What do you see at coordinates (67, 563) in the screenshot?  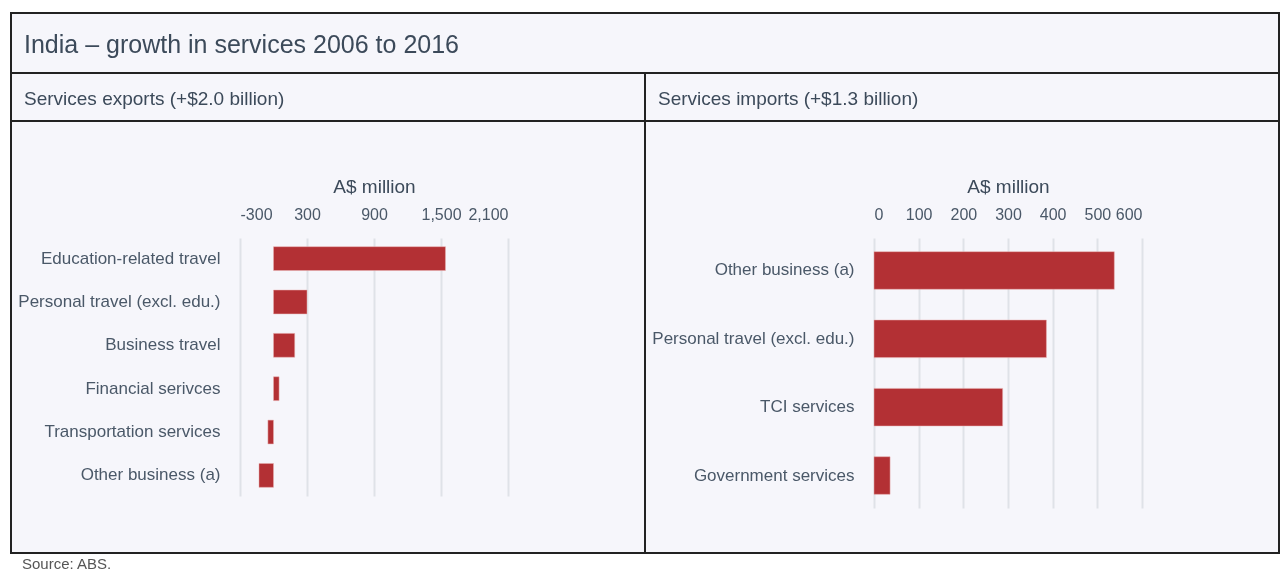 I see `source-note: Source: ABS.` at bounding box center [67, 563].